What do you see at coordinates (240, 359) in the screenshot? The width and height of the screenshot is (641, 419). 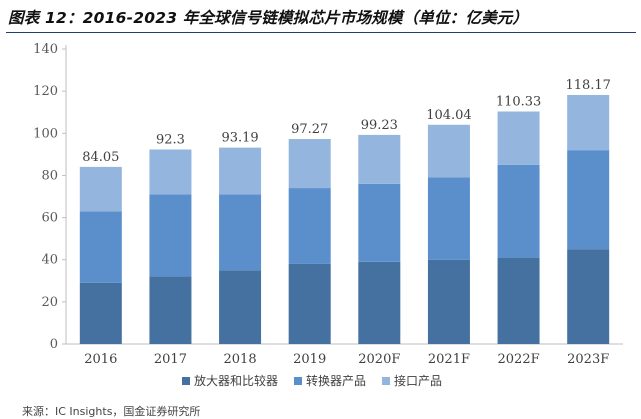 I see `x-tick-label: 2018` at bounding box center [240, 359].